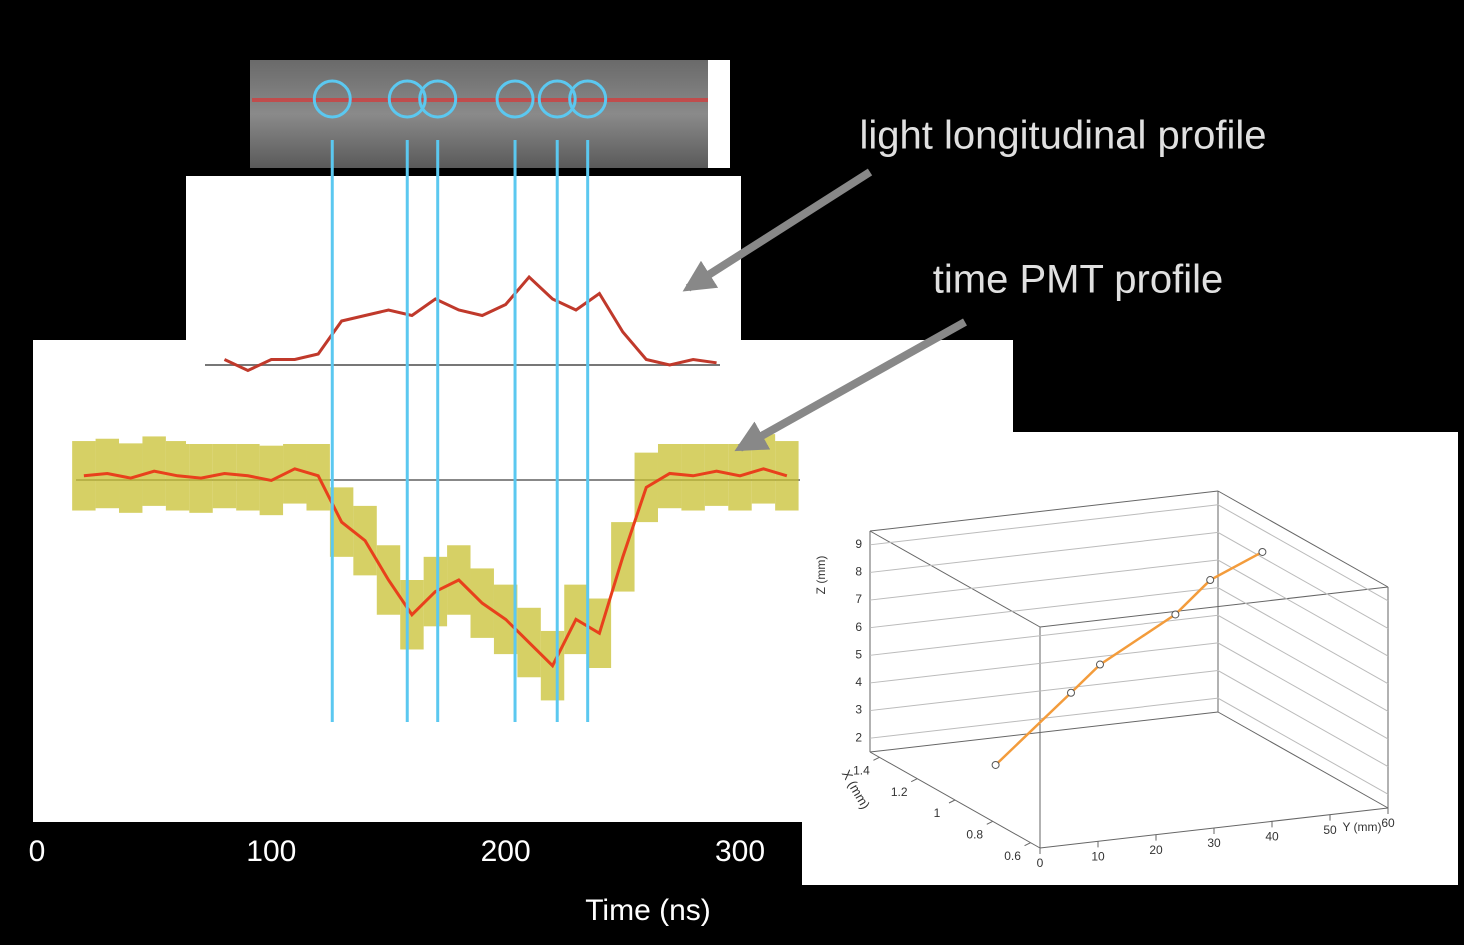 This screenshot has width=1464, height=945. I want to click on z-tick-label: 4, so click(858, 682).